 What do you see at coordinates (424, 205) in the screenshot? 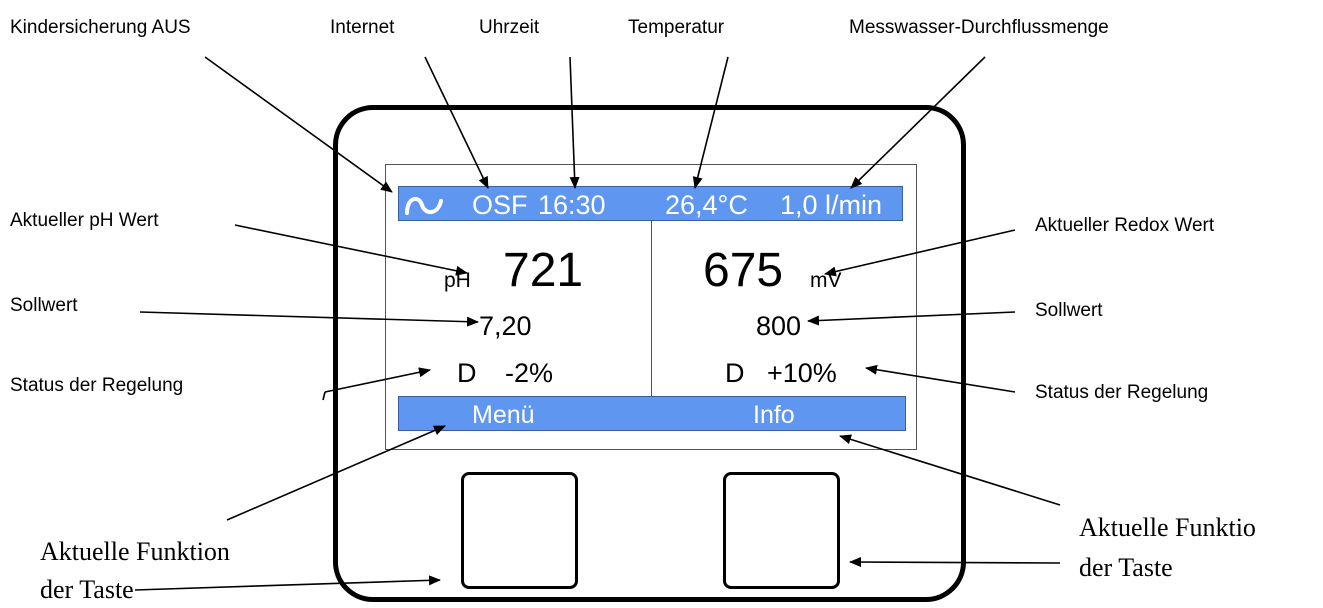
I see `child-lock-off-icon` at bounding box center [424, 205].